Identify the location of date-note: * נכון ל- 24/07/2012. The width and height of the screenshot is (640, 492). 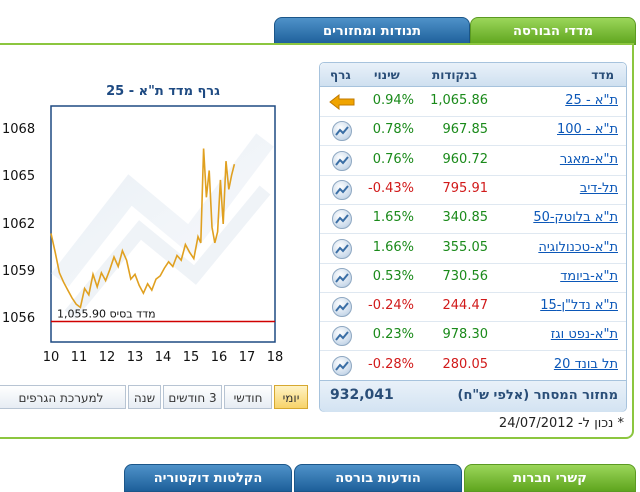
(561, 423).